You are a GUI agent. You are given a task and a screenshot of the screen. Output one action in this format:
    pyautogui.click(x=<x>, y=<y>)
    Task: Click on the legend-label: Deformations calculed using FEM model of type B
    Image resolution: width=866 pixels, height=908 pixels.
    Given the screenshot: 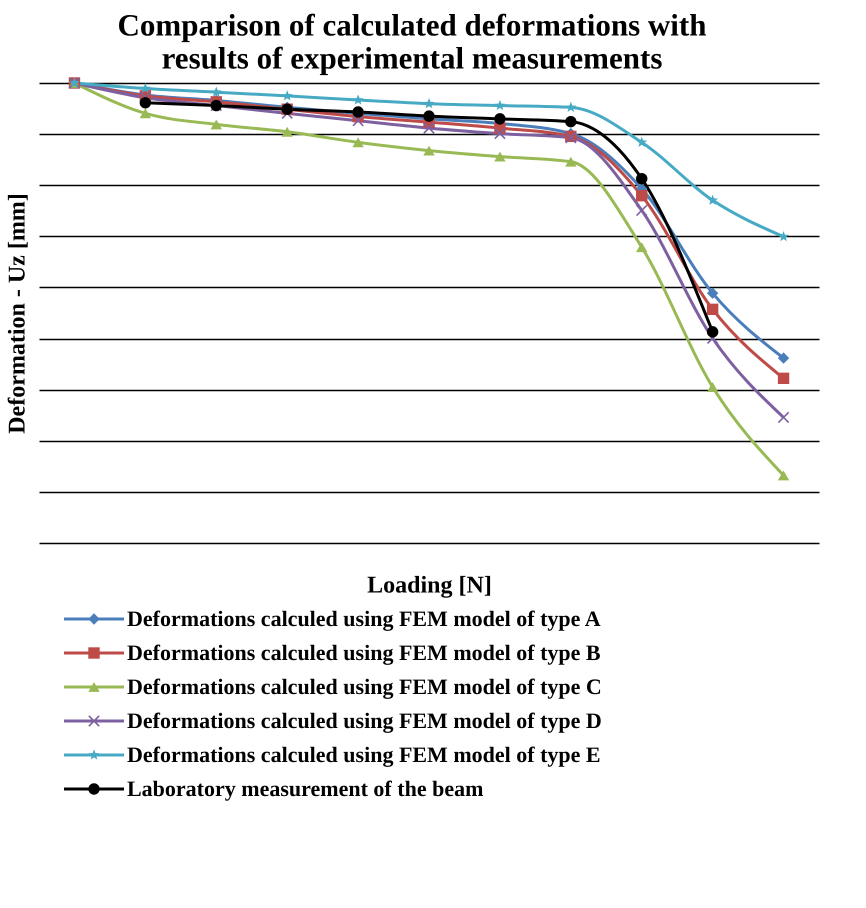 What is the action you would take?
    pyautogui.click(x=364, y=652)
    